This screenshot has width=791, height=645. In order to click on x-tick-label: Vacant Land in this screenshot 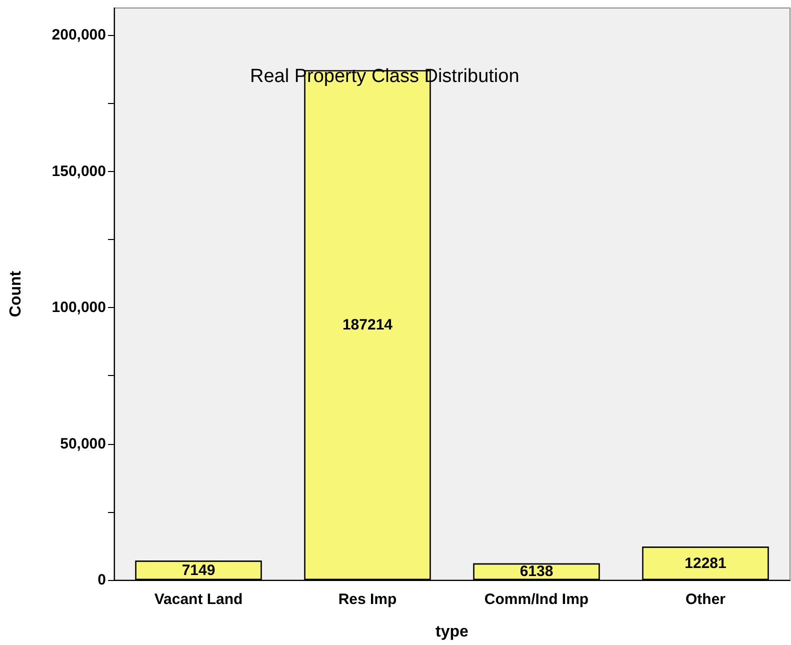, I will do `click(198, 599)`.